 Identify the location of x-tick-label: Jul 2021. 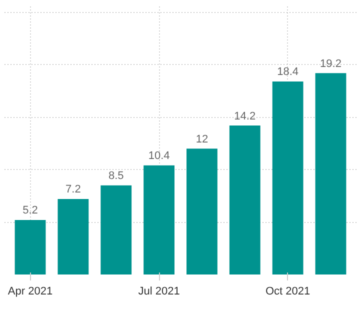
(159, 292).